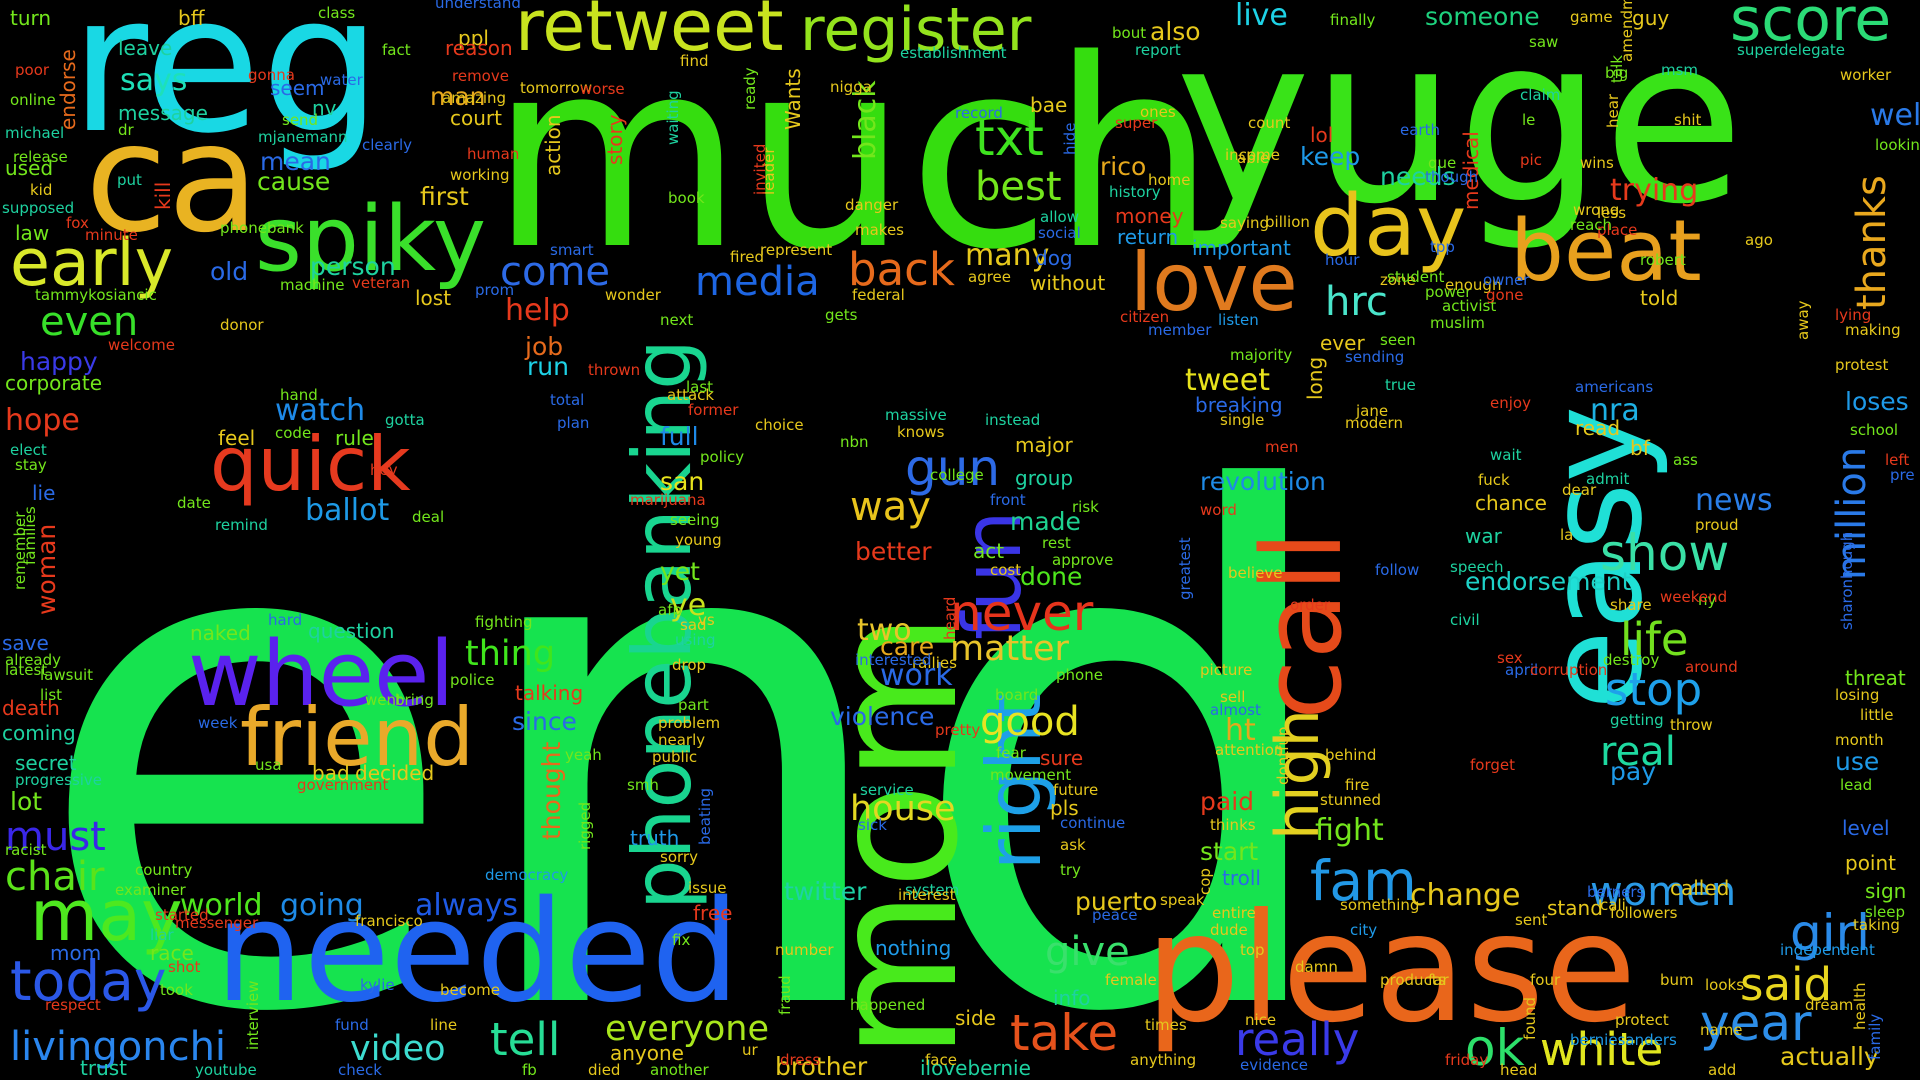 The image size is (1920, 1080). Describe the element at coordinates (851, 87) in the screenshot. I see `word-nigga: nigga` at that location.